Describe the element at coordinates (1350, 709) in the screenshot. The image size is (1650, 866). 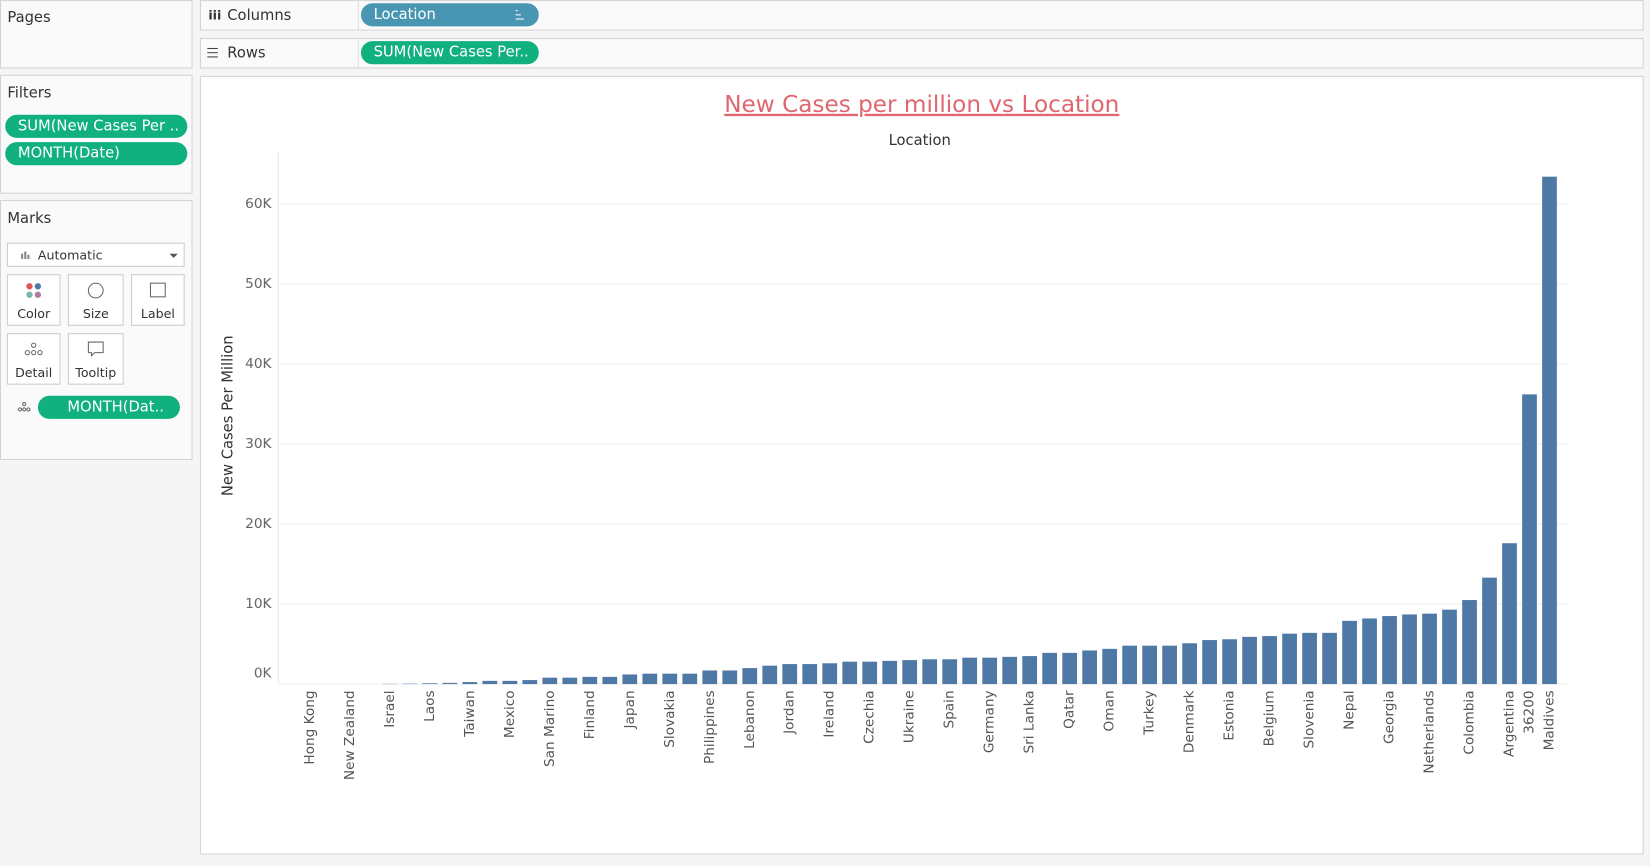
I see `x-tick-label: Nepal` at that location.